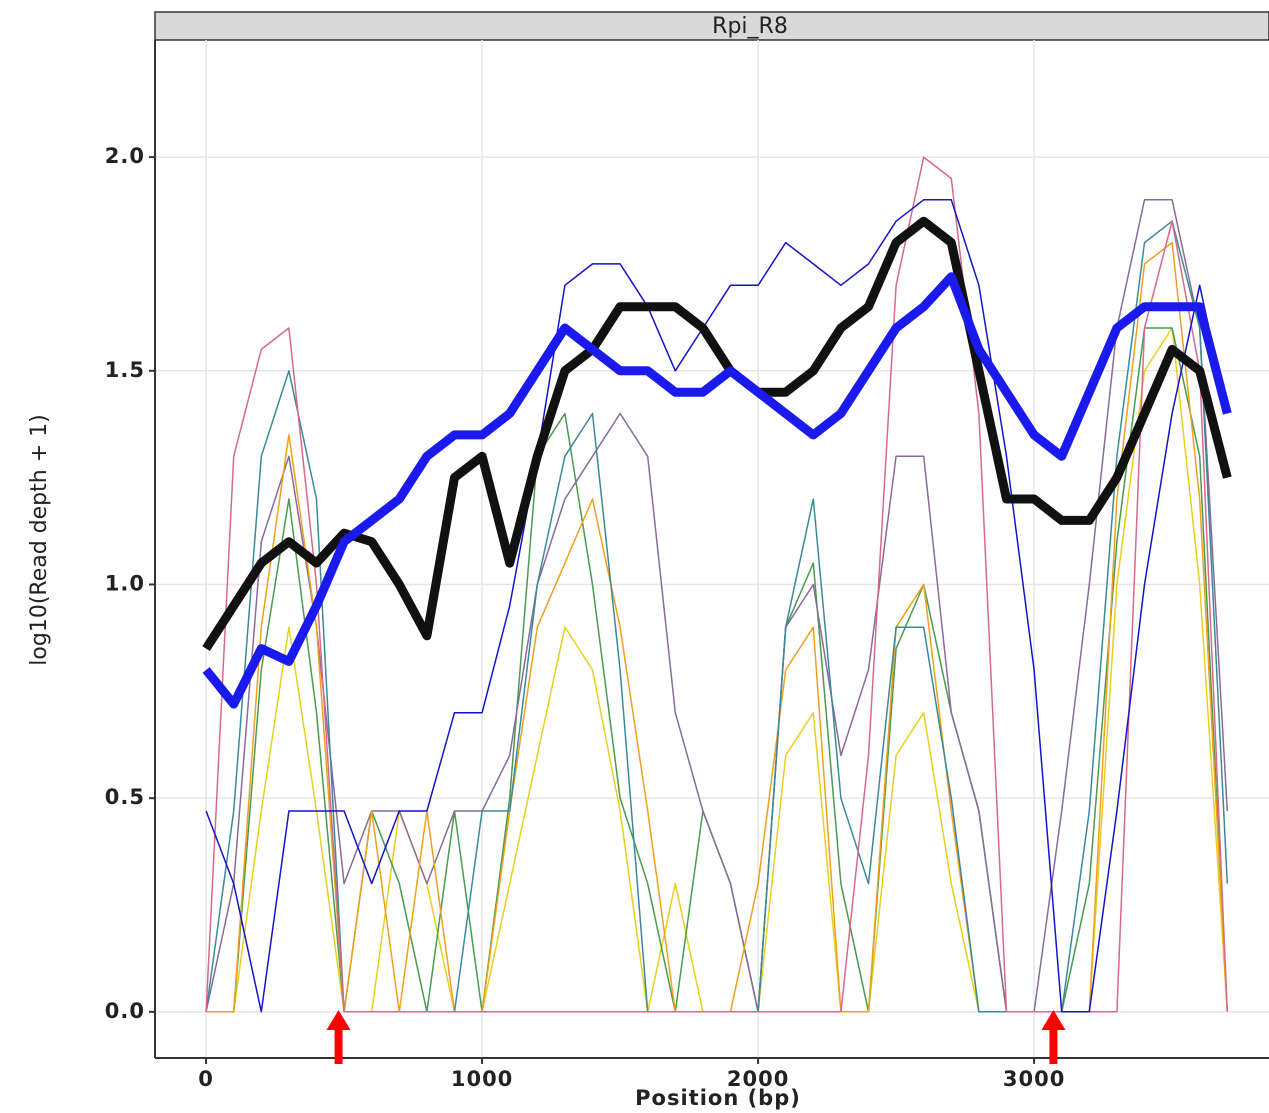  What do you see at coordinates (482, 1079) in the screenshot?
I see `x-tick-label: 1000` at bounding box center [482, 1079].